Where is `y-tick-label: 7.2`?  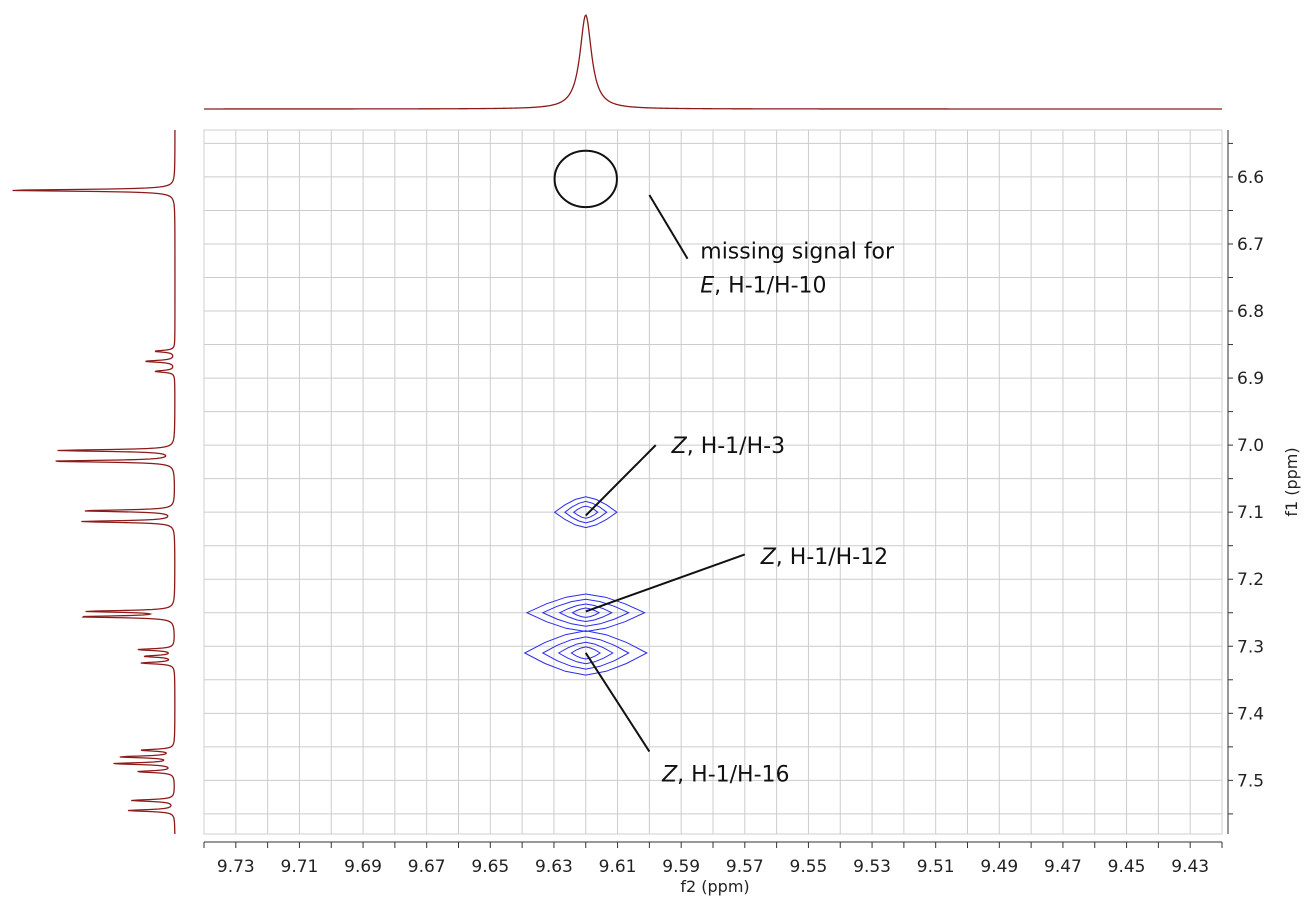 y-tick-label: 7.2 is located at coordinates (1250, 580).